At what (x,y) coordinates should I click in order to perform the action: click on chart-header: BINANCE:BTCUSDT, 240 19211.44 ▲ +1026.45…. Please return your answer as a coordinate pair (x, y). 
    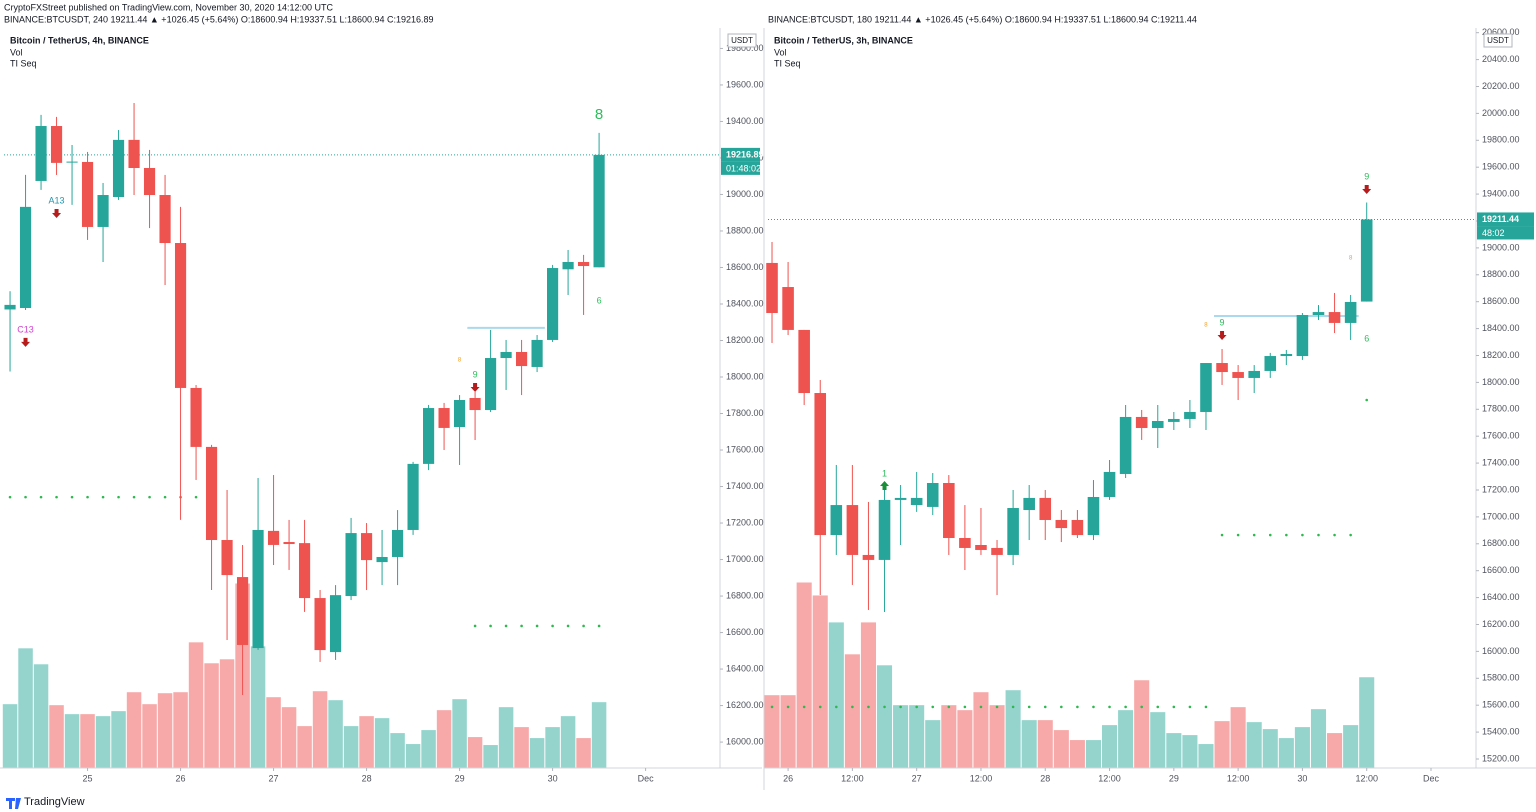
    Looking at the image, I should click on (219, 19).